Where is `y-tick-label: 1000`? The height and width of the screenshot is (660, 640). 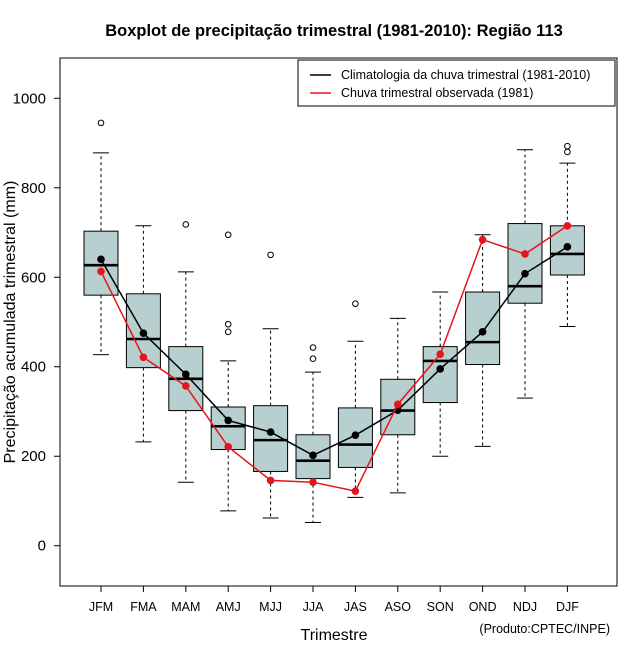
y-tick-label: 1000 is located at coordinates (29, 98).